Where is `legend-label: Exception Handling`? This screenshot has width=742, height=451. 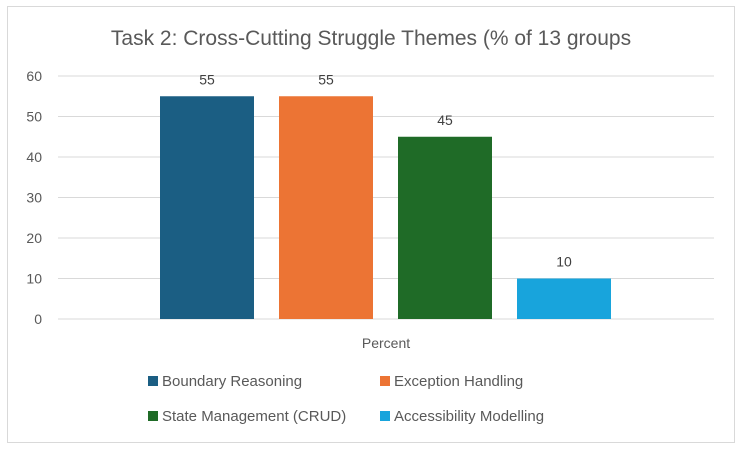 legend-label: Exception Handling is located at coordinates (458, 381).